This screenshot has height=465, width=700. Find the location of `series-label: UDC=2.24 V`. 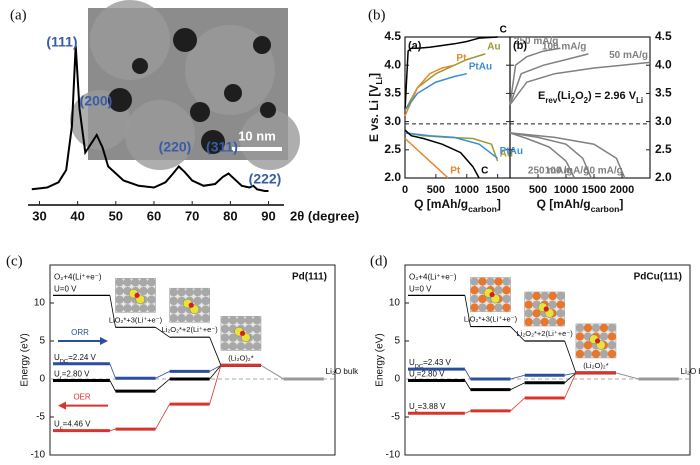

series-label: UDC=2.24 V is located at coordinates (75, 358).